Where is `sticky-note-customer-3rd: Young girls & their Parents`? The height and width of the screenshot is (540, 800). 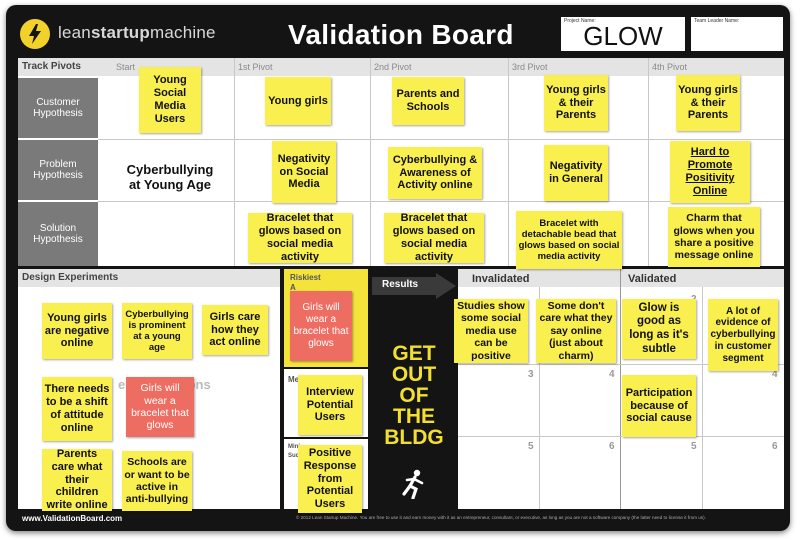 sticky-note-customer-3rd: Young girls & their Parents is located at coordinates (576, 103).